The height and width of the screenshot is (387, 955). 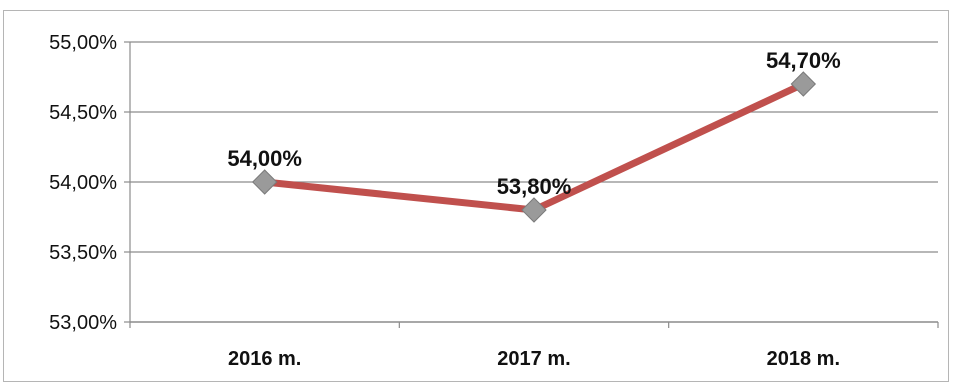 I want to click on y-tick-label: 54,50%, so click(x=83, y=113).